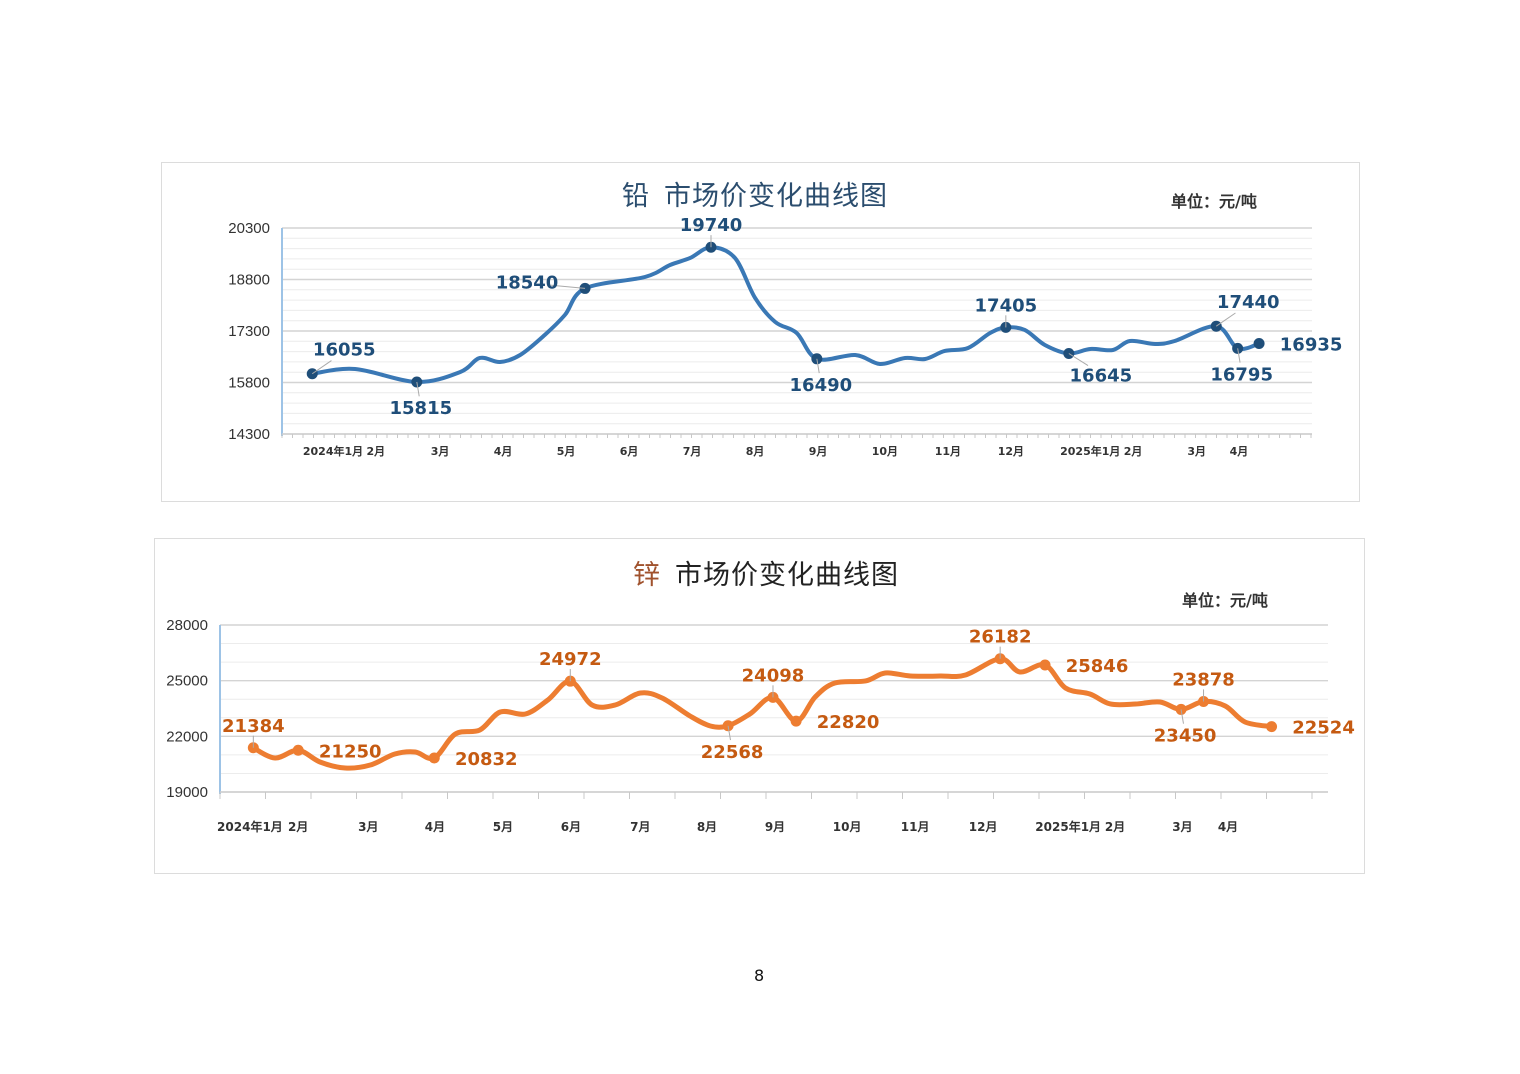 Image resolution: width=1520 pixels, height=1074 pixels. Describe the element at coordinates (1101, 375) in the screenshot. I see `data-label: 16645` at that location.